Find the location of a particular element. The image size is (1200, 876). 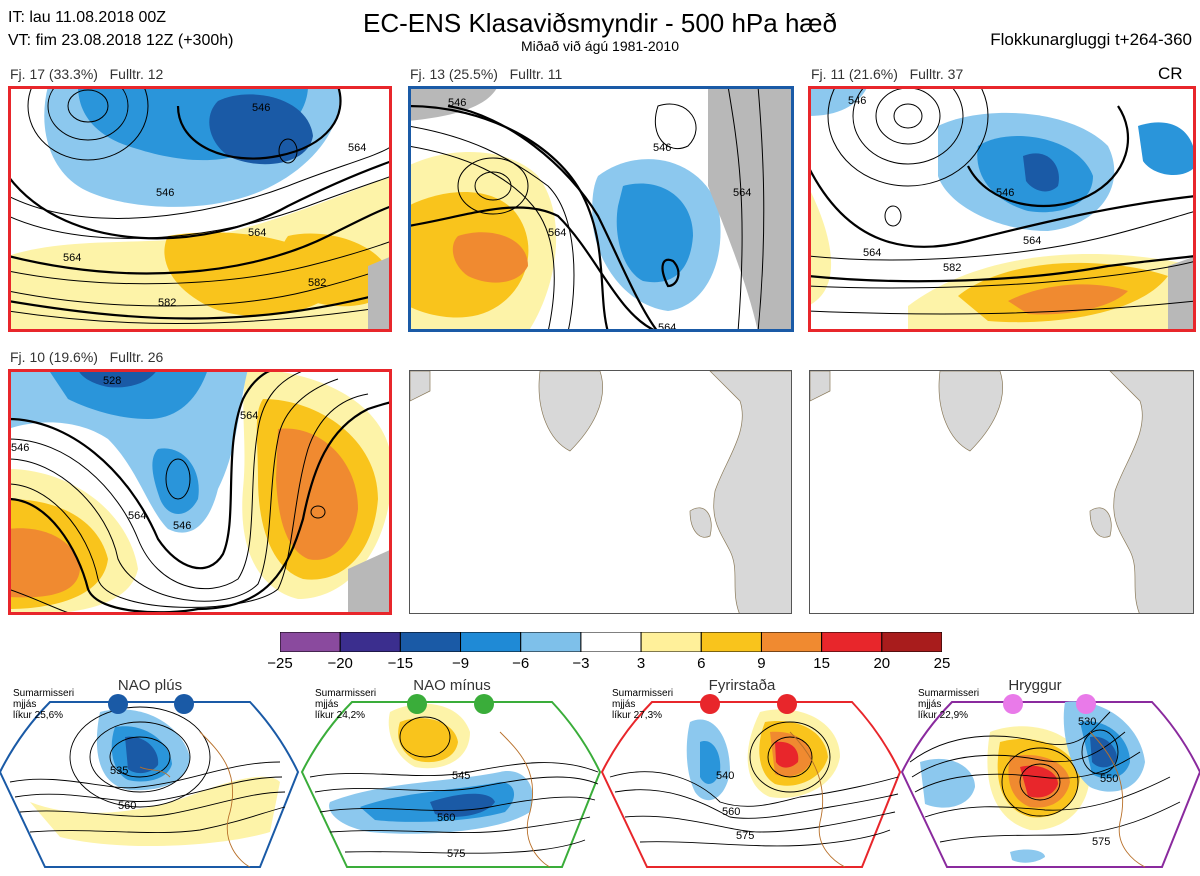

initial-time: IT: lau 11.08.2018 00Z is located at coordinates (87, 17).